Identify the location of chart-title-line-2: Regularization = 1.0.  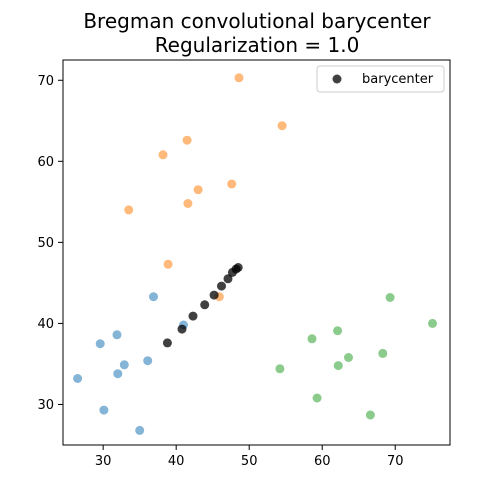
(257, 45).